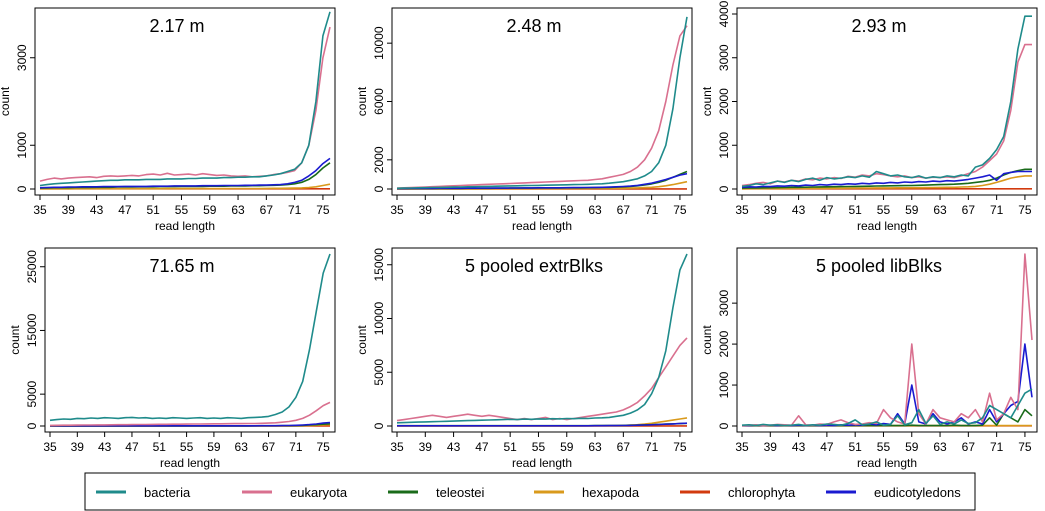 This screenshot has width=1045, height=511. What do you see at coordinates (762, 492) in the screenshot?
I see `legend-label-chlorophyta: chlorophyta` at bounding box center [762, 492].